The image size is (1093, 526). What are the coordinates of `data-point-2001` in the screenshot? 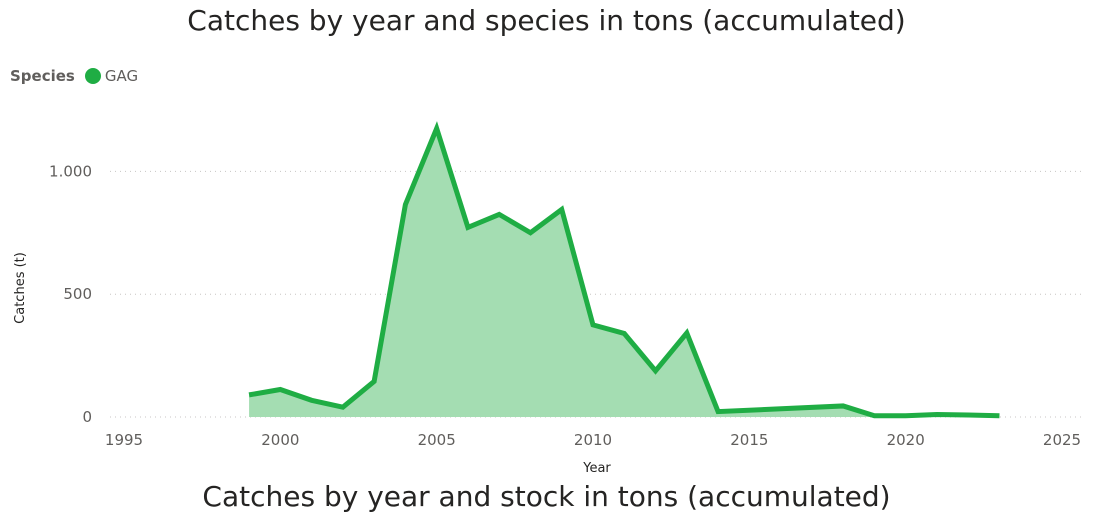 It's located at (312, 400).